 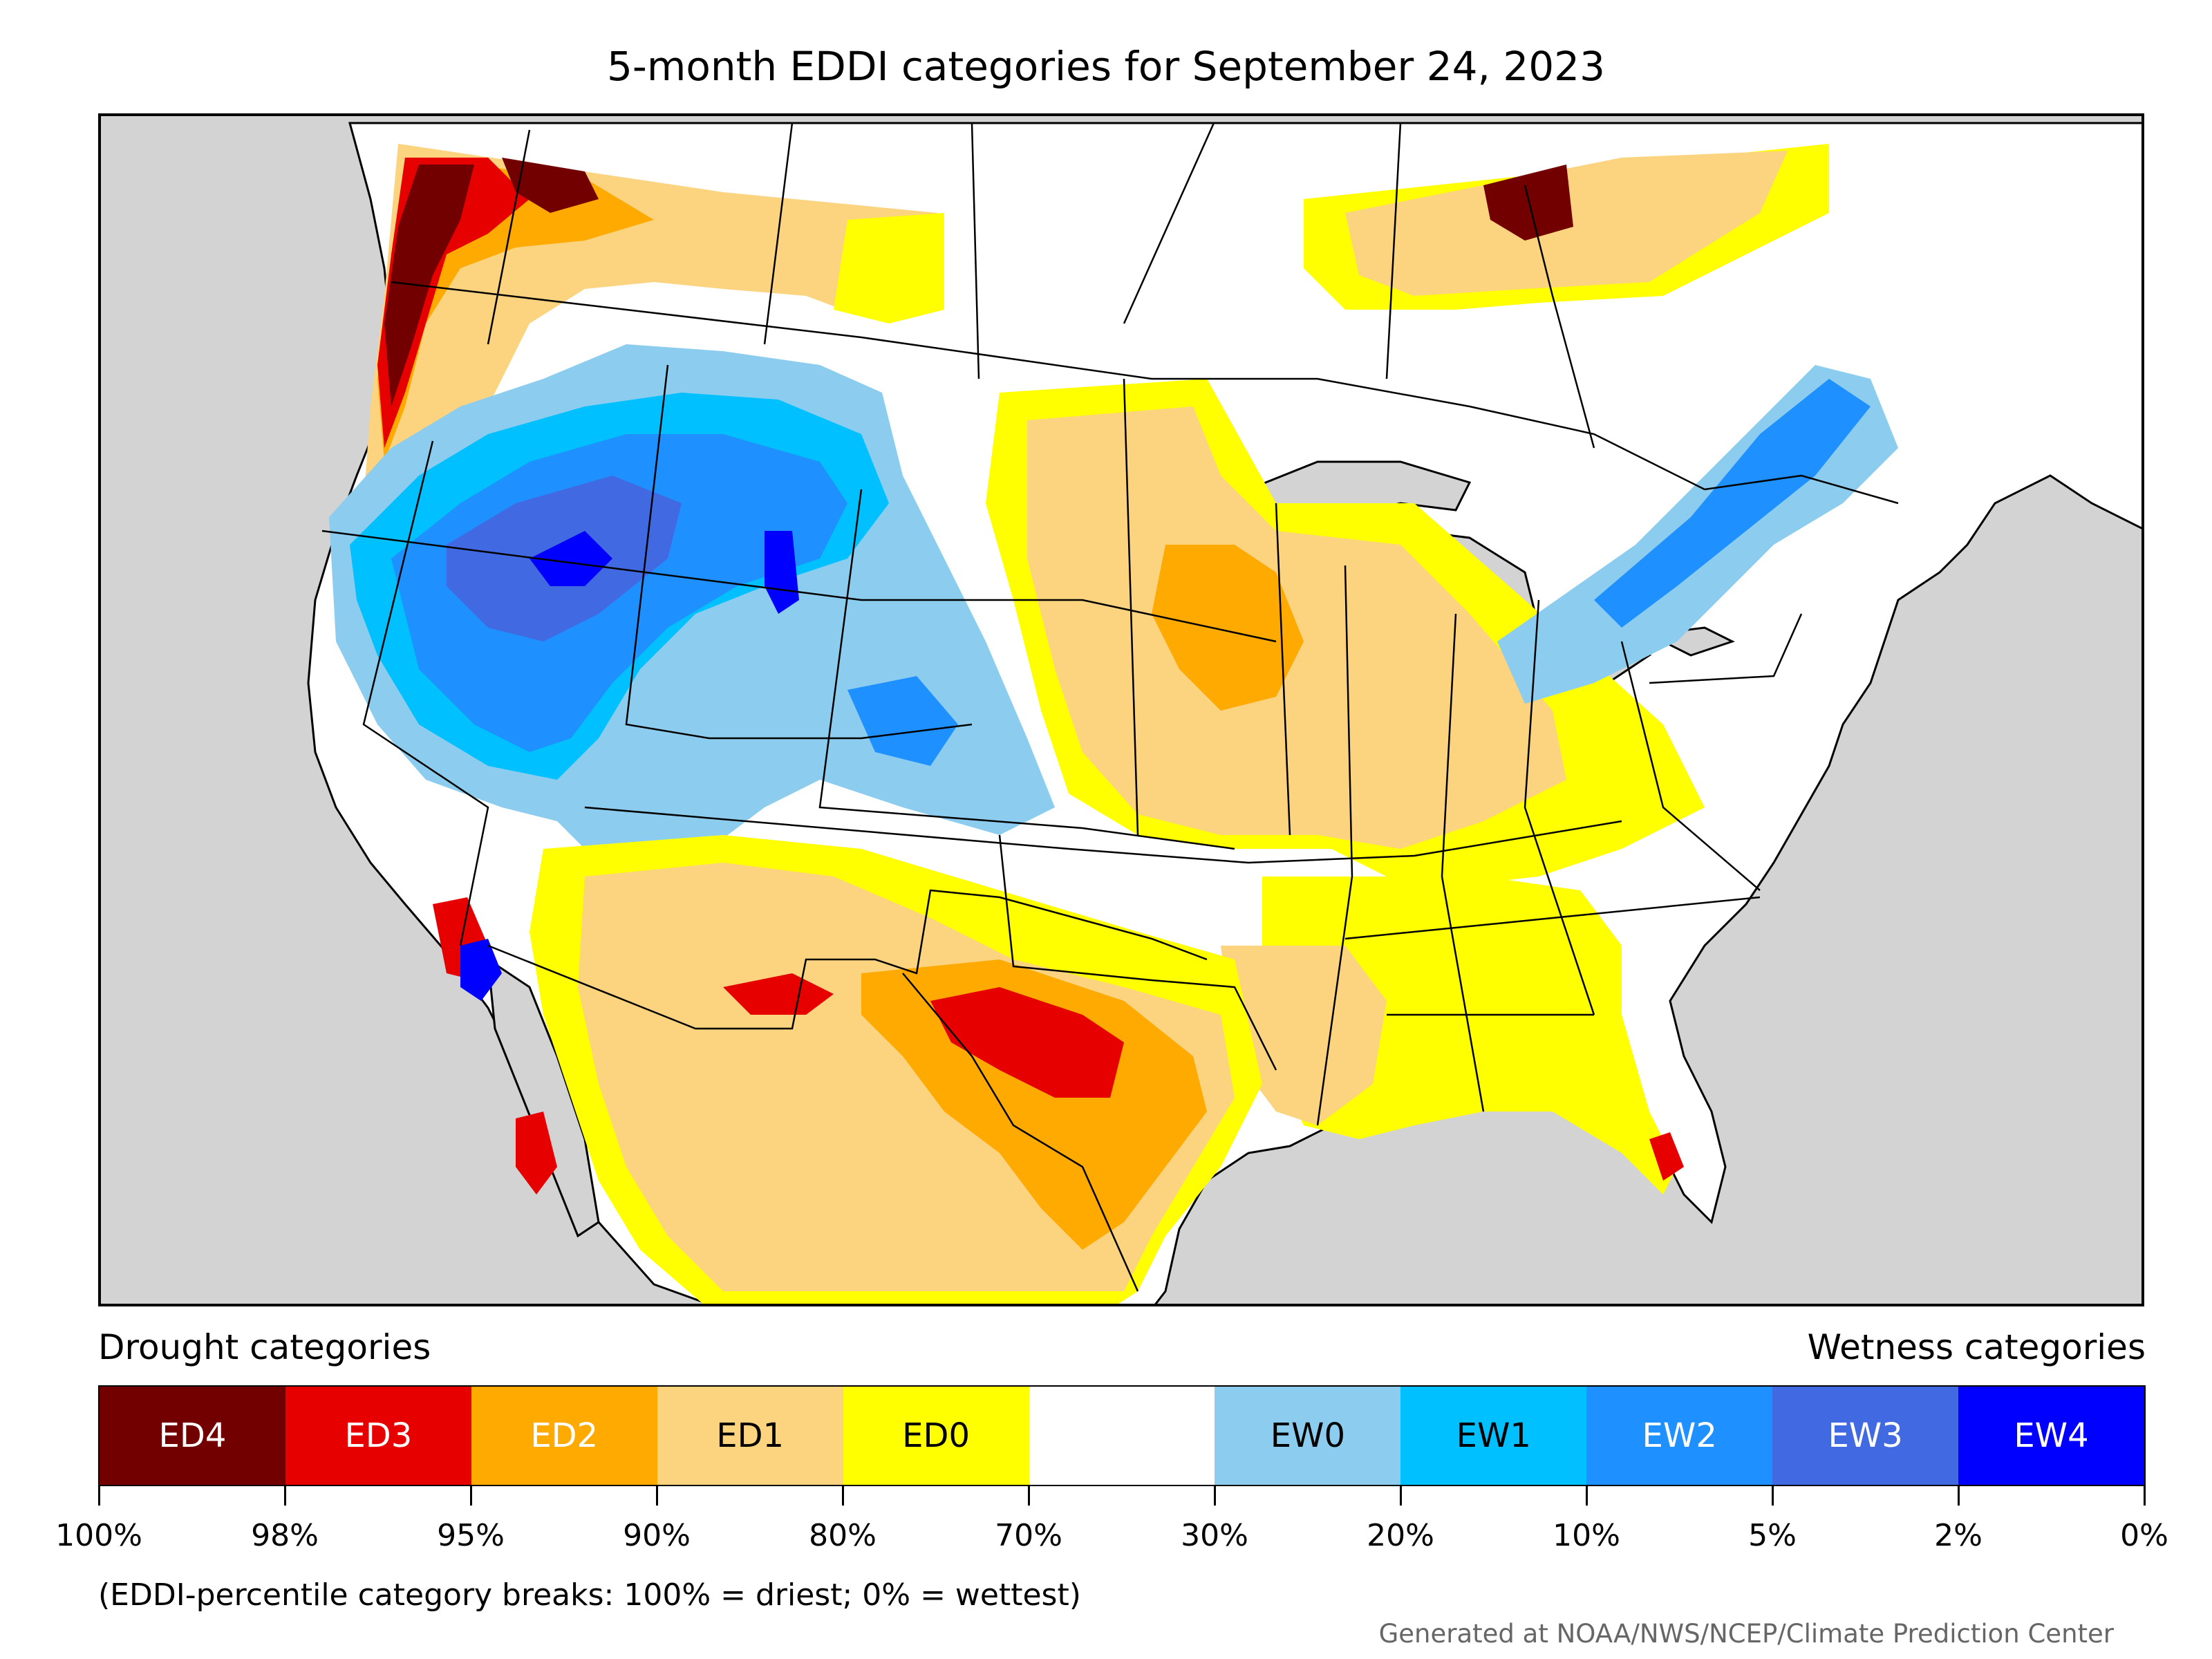 I want to click on category-cell-ew4: EW4, so click(x=2051, y=1436).